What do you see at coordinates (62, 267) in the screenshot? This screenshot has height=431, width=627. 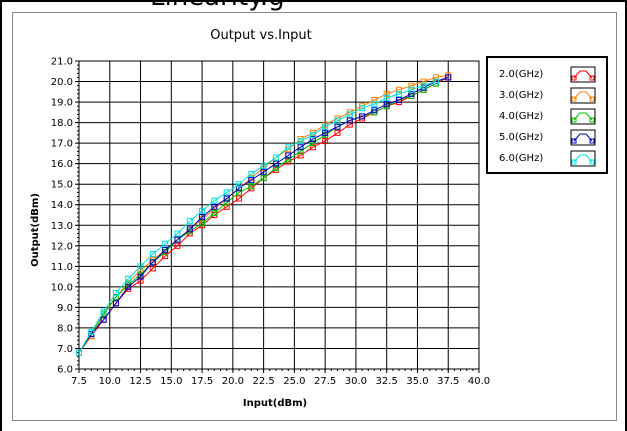 I see `y-tick-label: 11.0` at bounding box center [62, 267].